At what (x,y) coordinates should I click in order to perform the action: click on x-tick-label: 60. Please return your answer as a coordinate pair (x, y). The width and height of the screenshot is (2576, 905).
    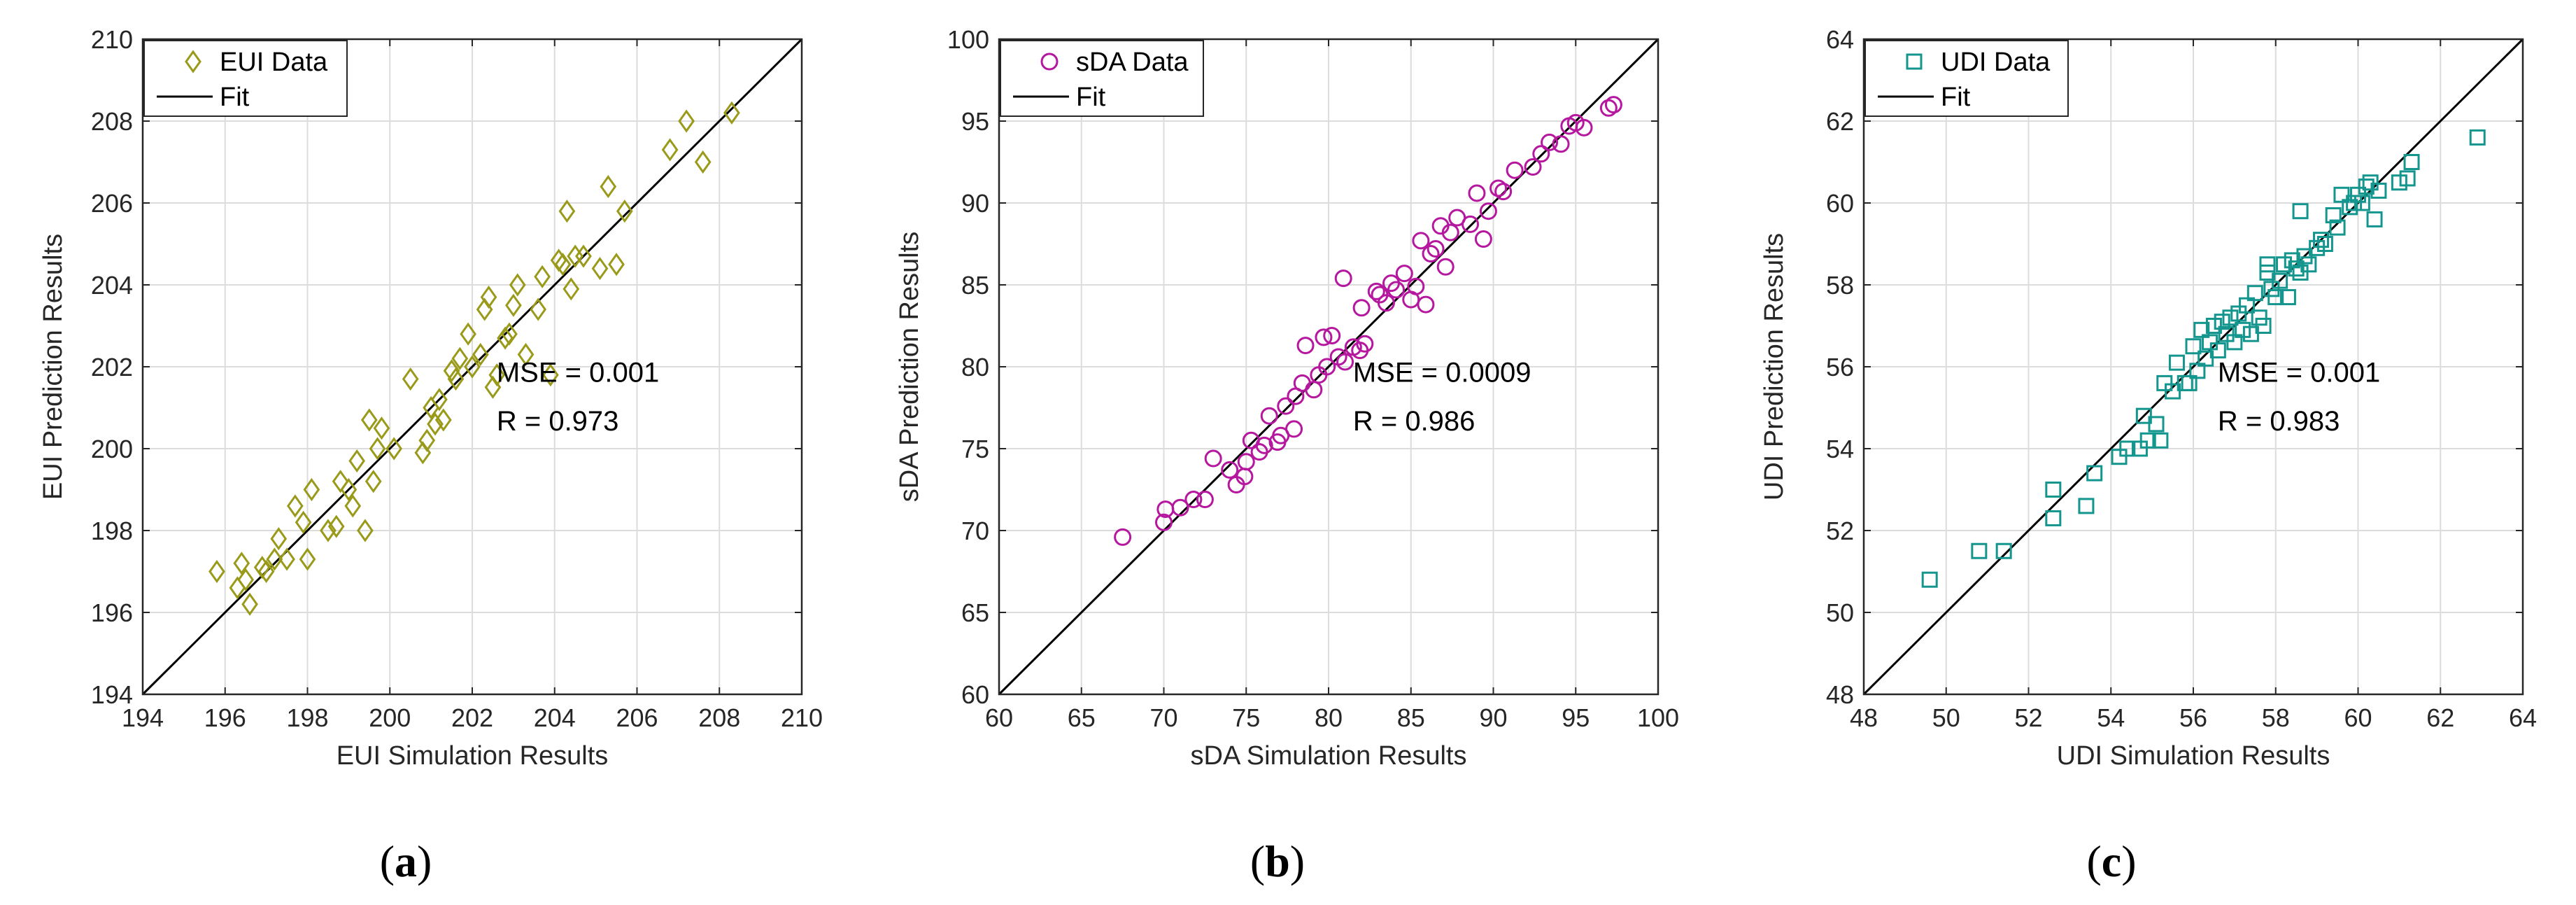
    Looking at the image, I should click on (2358, 717).